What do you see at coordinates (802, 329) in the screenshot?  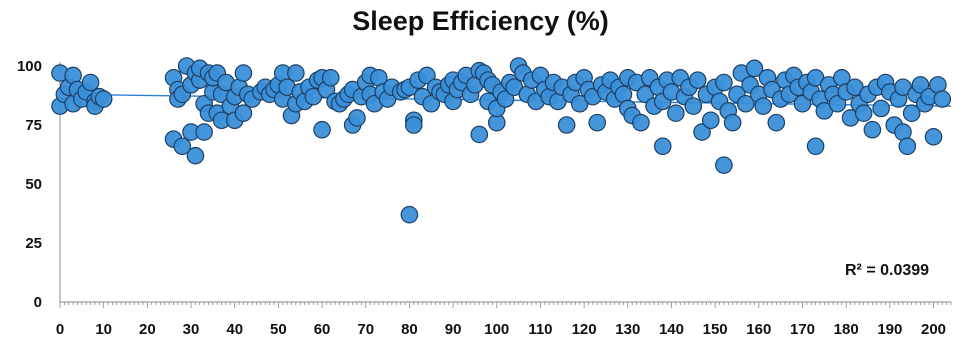 I see `x-tick-label: 170` at bounding box center [802, 329].